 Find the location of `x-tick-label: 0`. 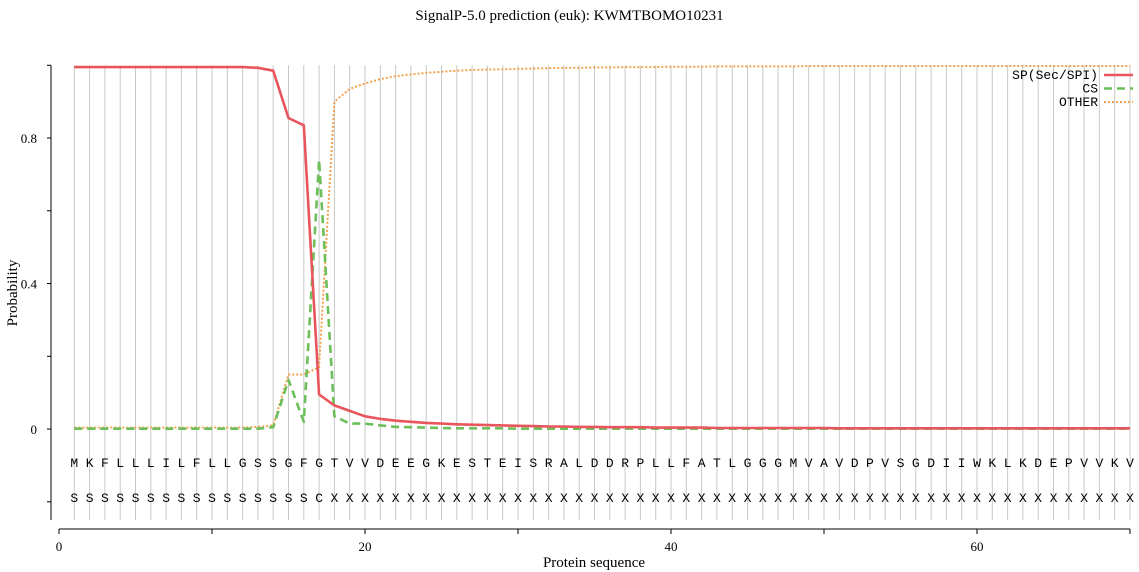

x-tick-label: 0 is located at coordinates (59, 546).